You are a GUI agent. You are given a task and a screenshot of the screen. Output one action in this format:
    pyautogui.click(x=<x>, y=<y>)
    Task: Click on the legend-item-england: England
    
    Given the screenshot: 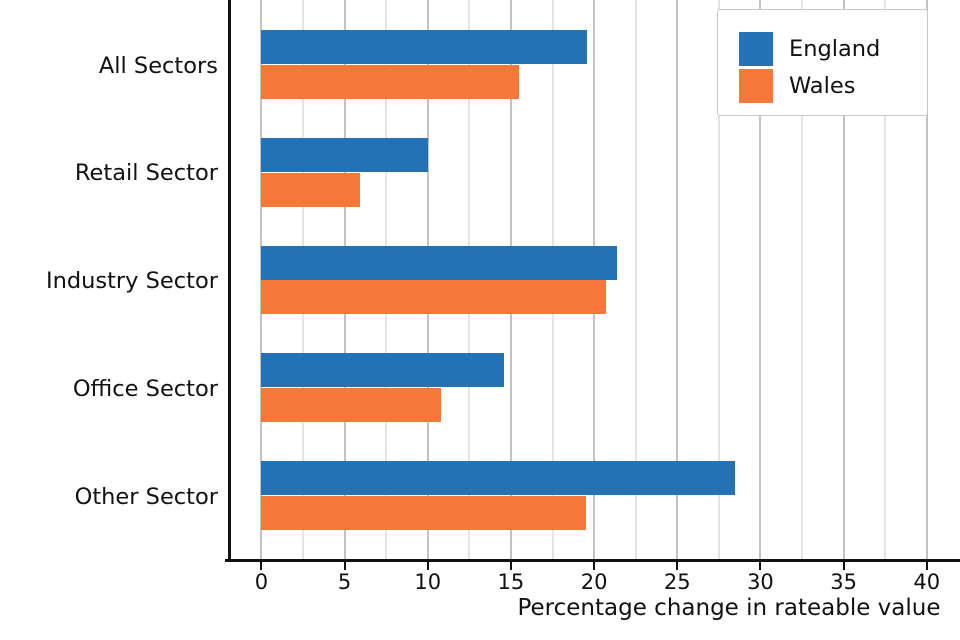 What is the action you would take?
    pyautogui.click(x=833, y=49)
    